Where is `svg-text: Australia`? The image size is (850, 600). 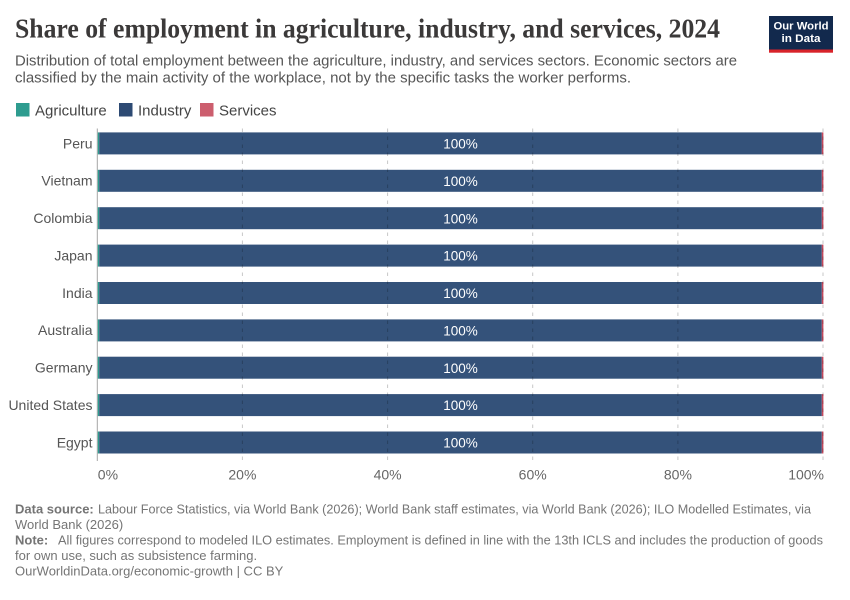 svg-text: Australia is located at coordinates (65, 330).